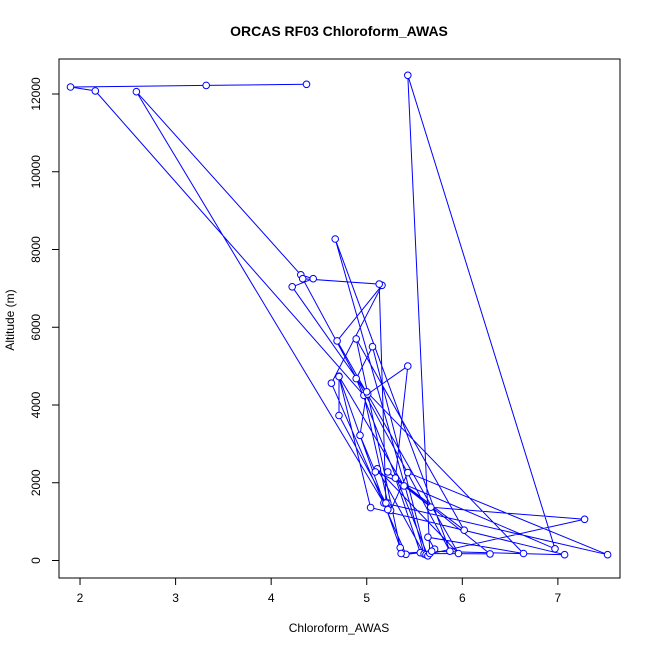 This screenshot has width=650, height=650. I want to click on x-tick-label: 3, so click(175, 598).